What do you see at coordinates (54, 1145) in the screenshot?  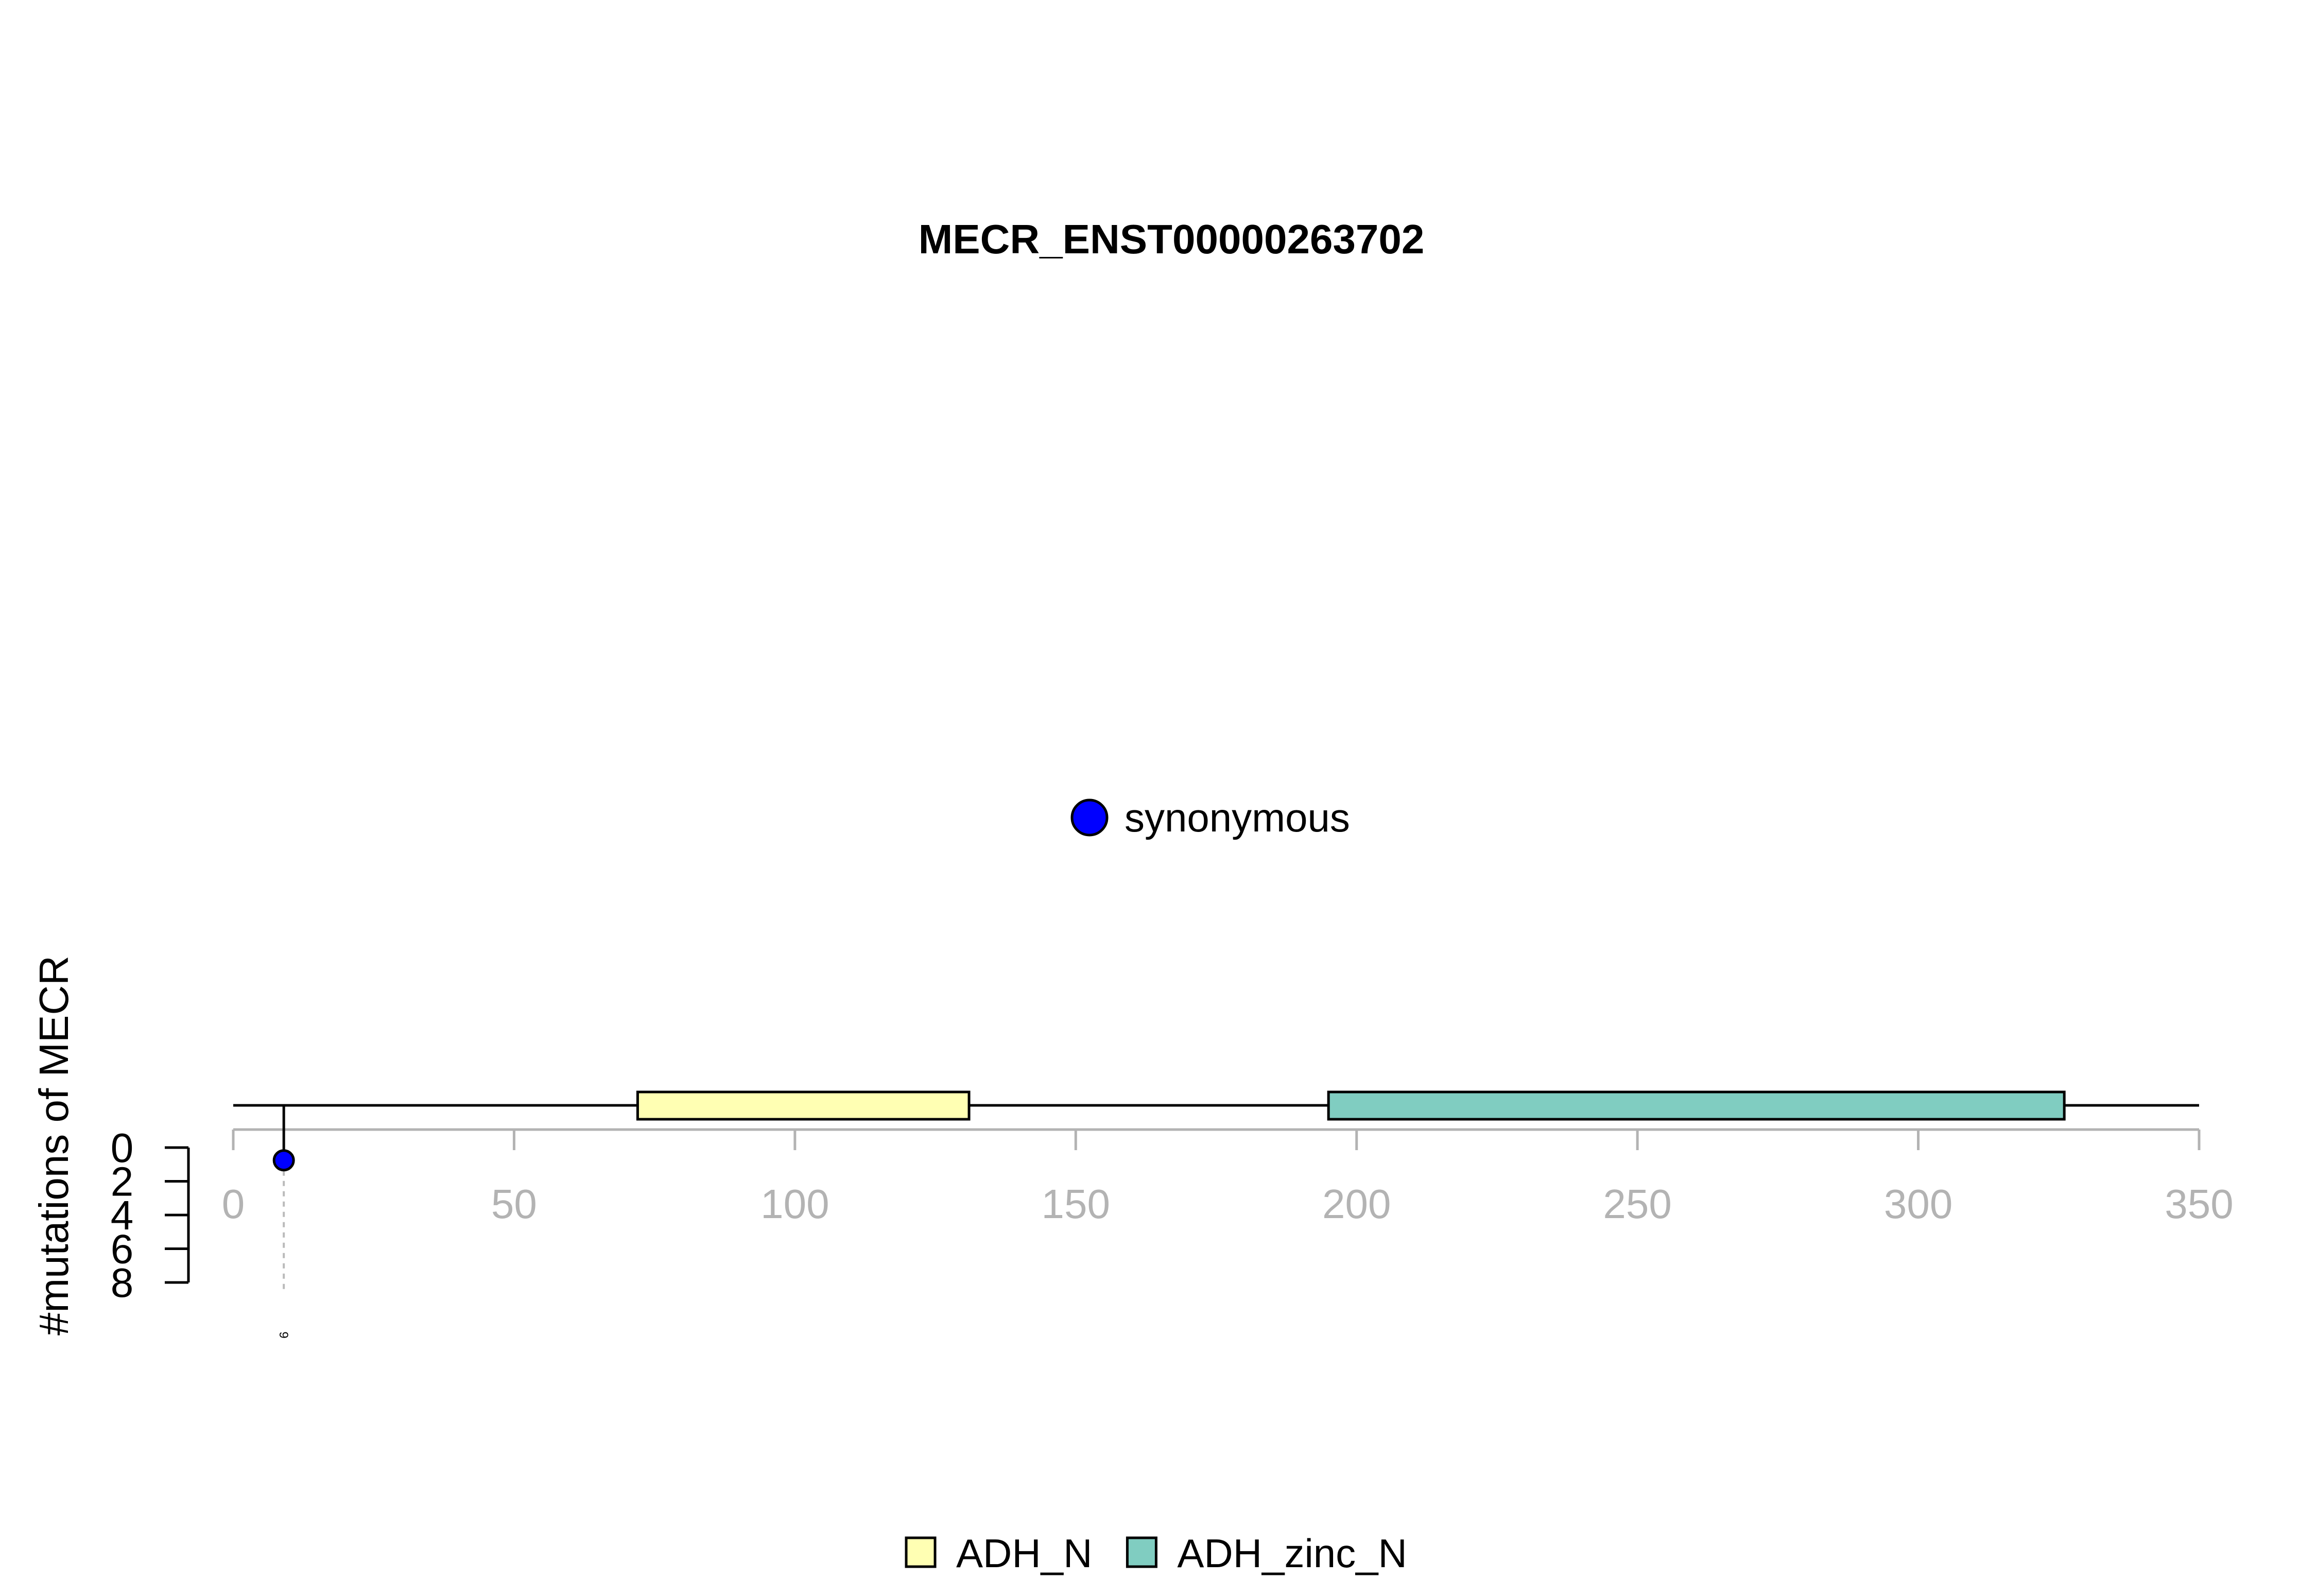 I see `y-axis-label: #mutations of MECR` at bounding box center [54, 1145].